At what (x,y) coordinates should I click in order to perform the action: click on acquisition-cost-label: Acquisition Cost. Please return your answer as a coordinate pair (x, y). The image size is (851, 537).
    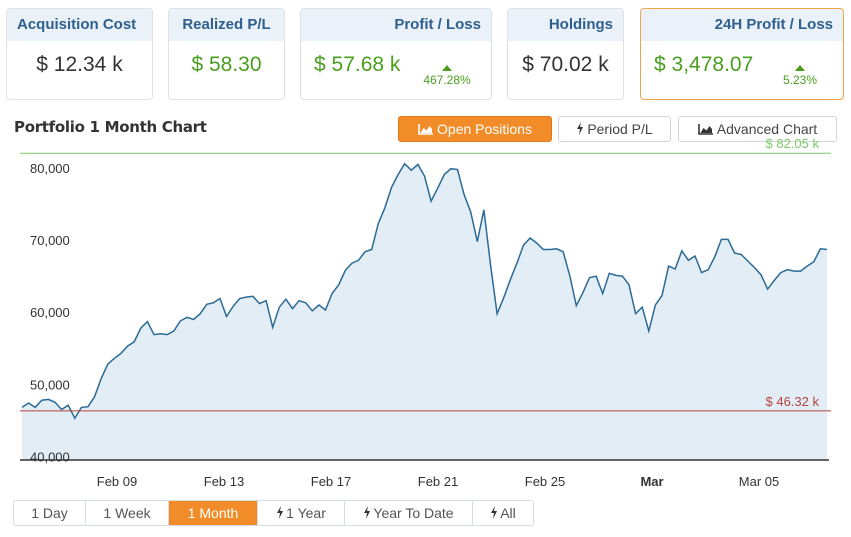
    Looking at the image, I should click on (79, 25).